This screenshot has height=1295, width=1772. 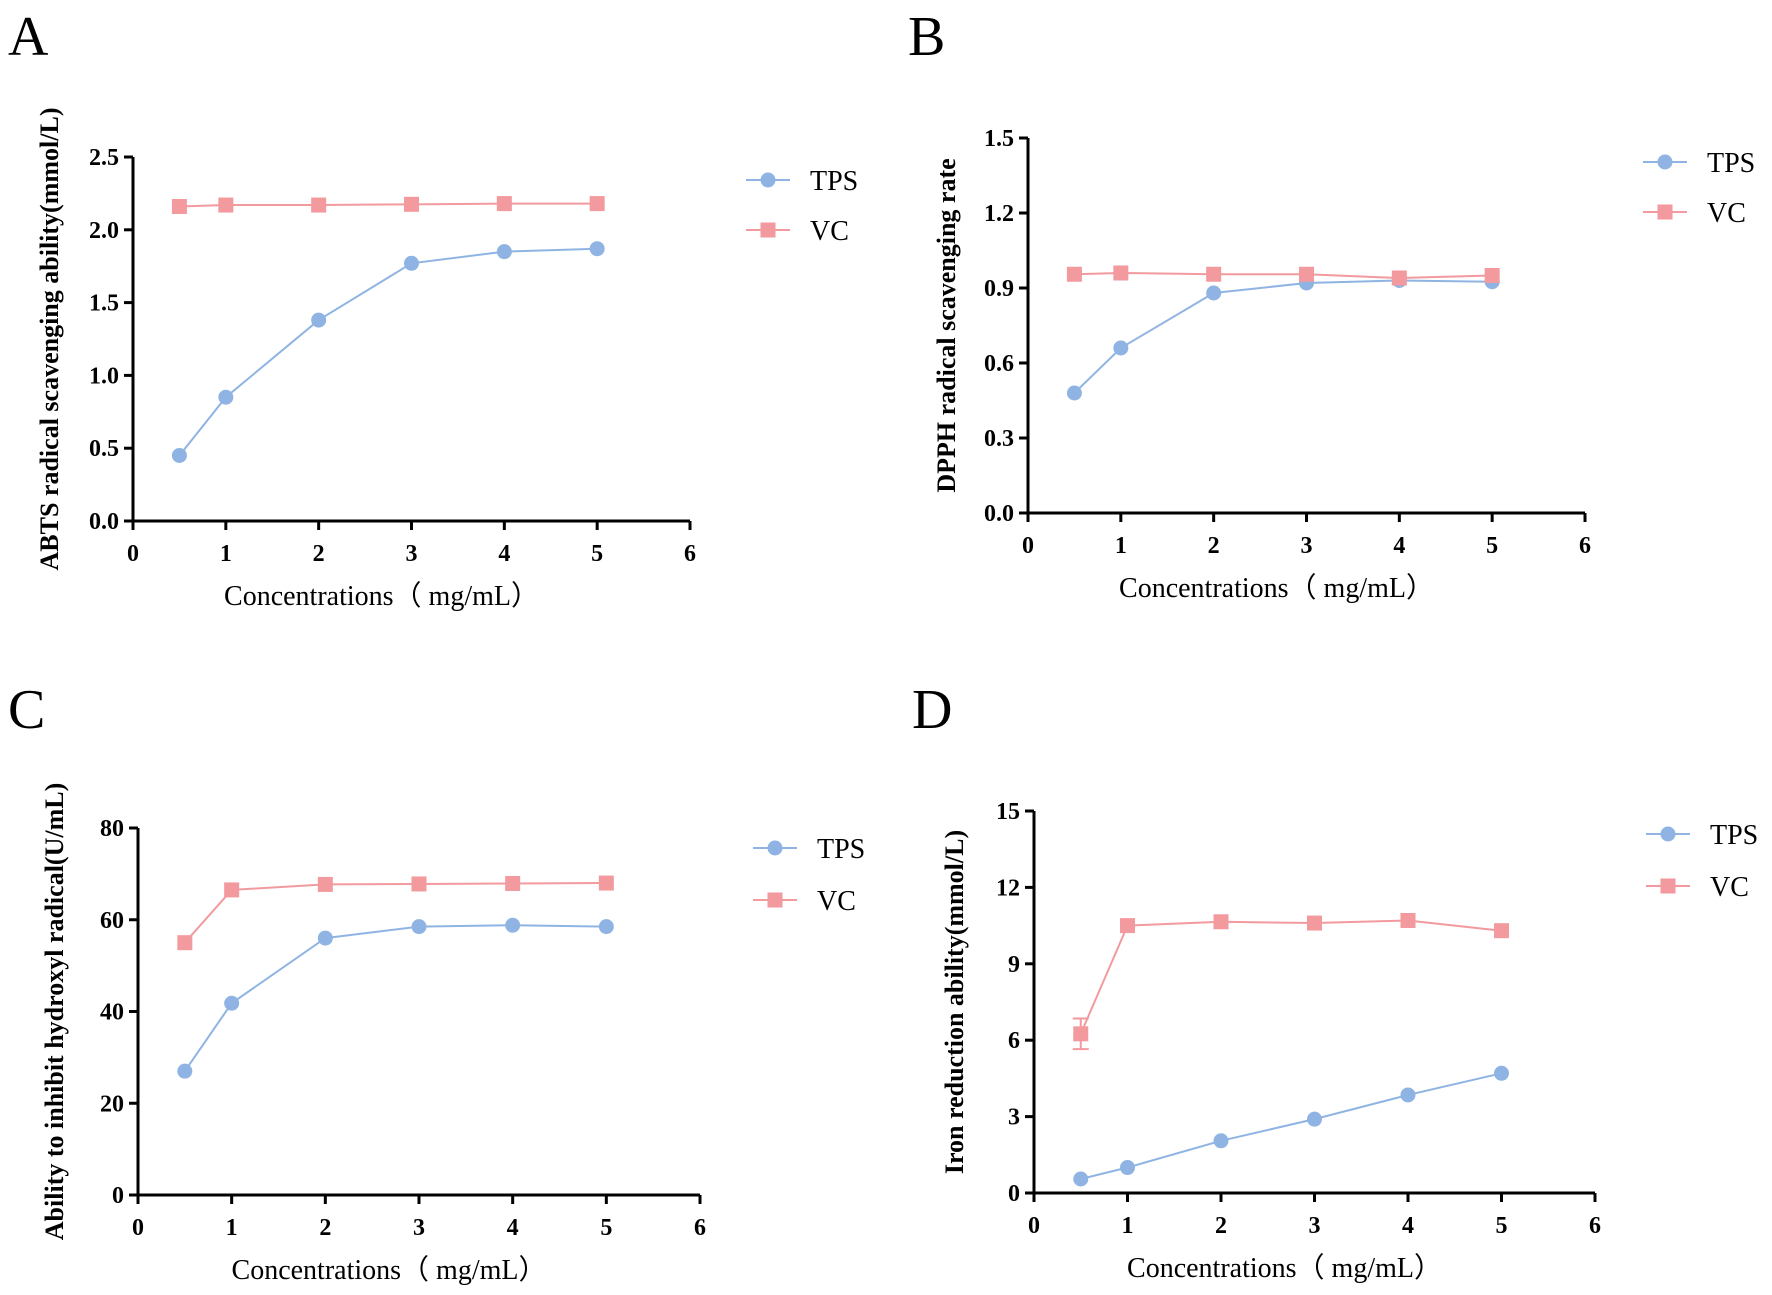 I want to click on y-tick-label: 0.5, so click(x=104, y=449).